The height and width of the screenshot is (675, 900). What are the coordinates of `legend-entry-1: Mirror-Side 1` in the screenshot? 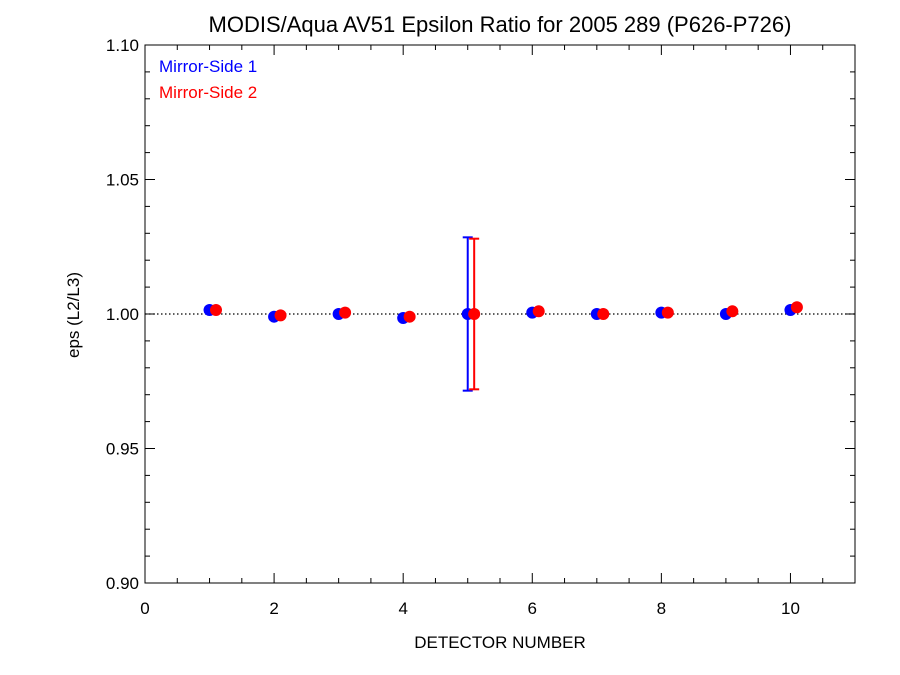 It's located at (208, 66).